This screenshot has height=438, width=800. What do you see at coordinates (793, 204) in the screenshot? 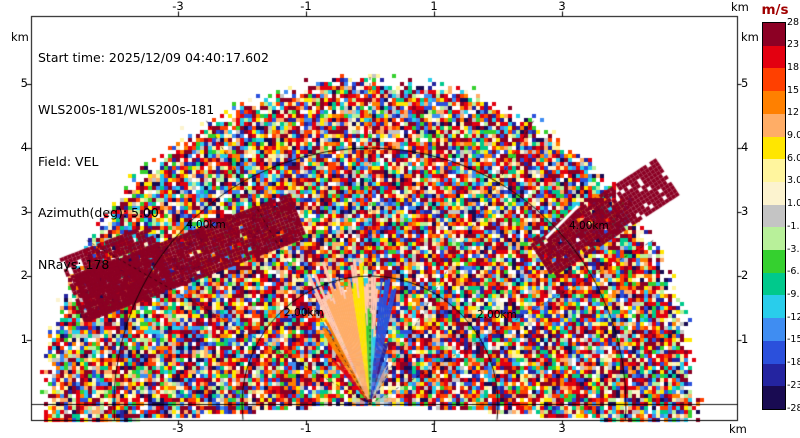
I see `colorbar-tick-label: 1.0` at bounding box center [793, 204].